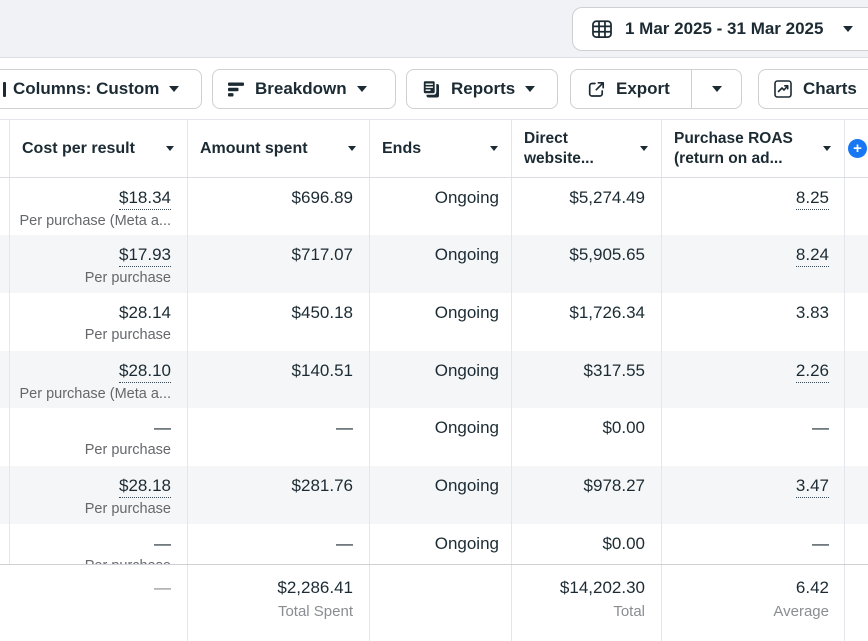 Image resolution: width=868 pixels, height=641 pixels. Describe the element at coordinates (145, 371) in the screenshot. I see `cost-value: $28.10` at that location.